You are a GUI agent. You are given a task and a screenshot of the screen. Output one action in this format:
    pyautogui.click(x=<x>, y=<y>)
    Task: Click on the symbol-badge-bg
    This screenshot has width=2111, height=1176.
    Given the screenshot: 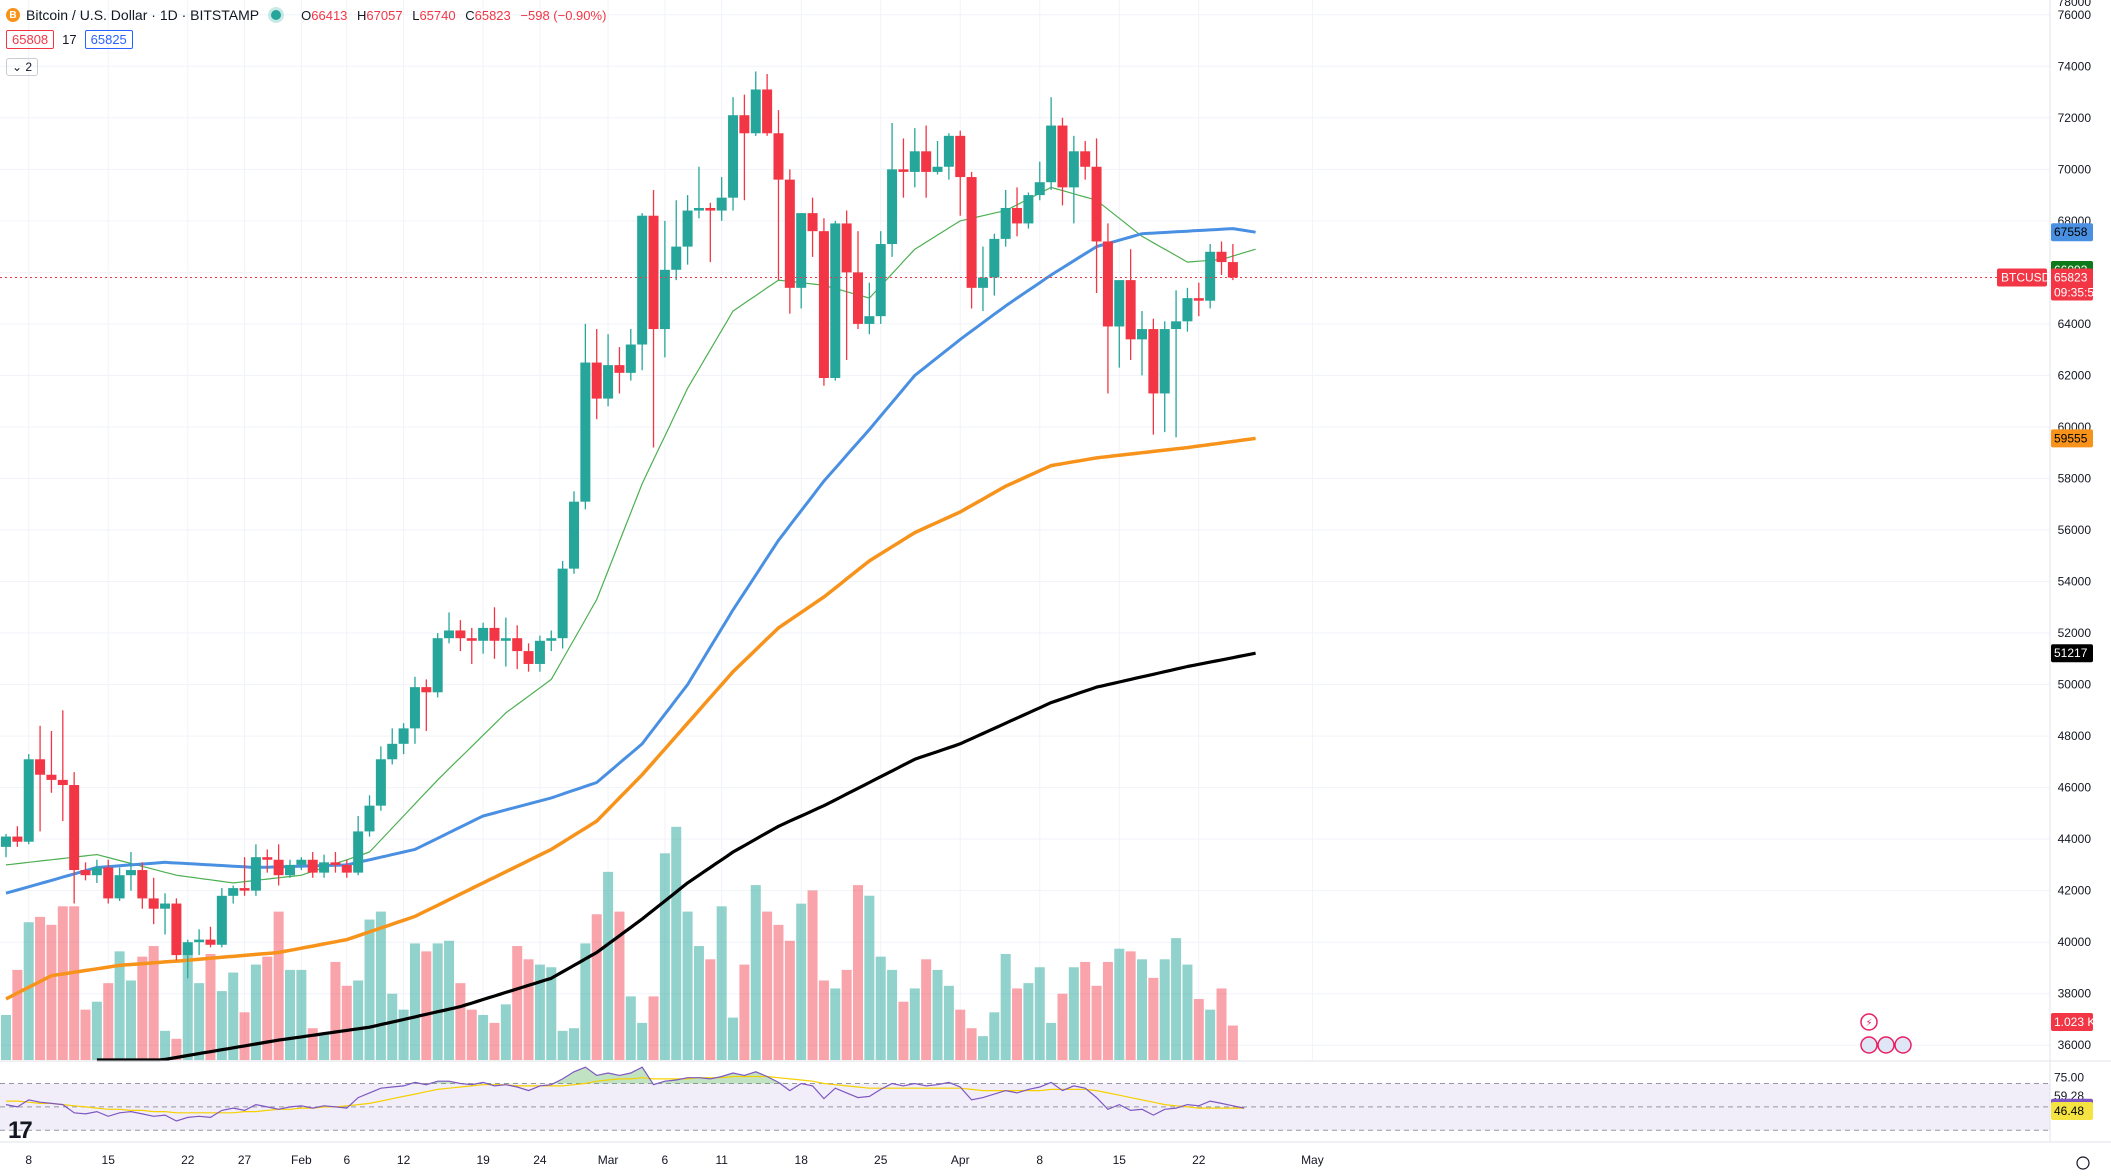 What is the action you would take?
    pyautogui.click(x=2022, y=277)
    